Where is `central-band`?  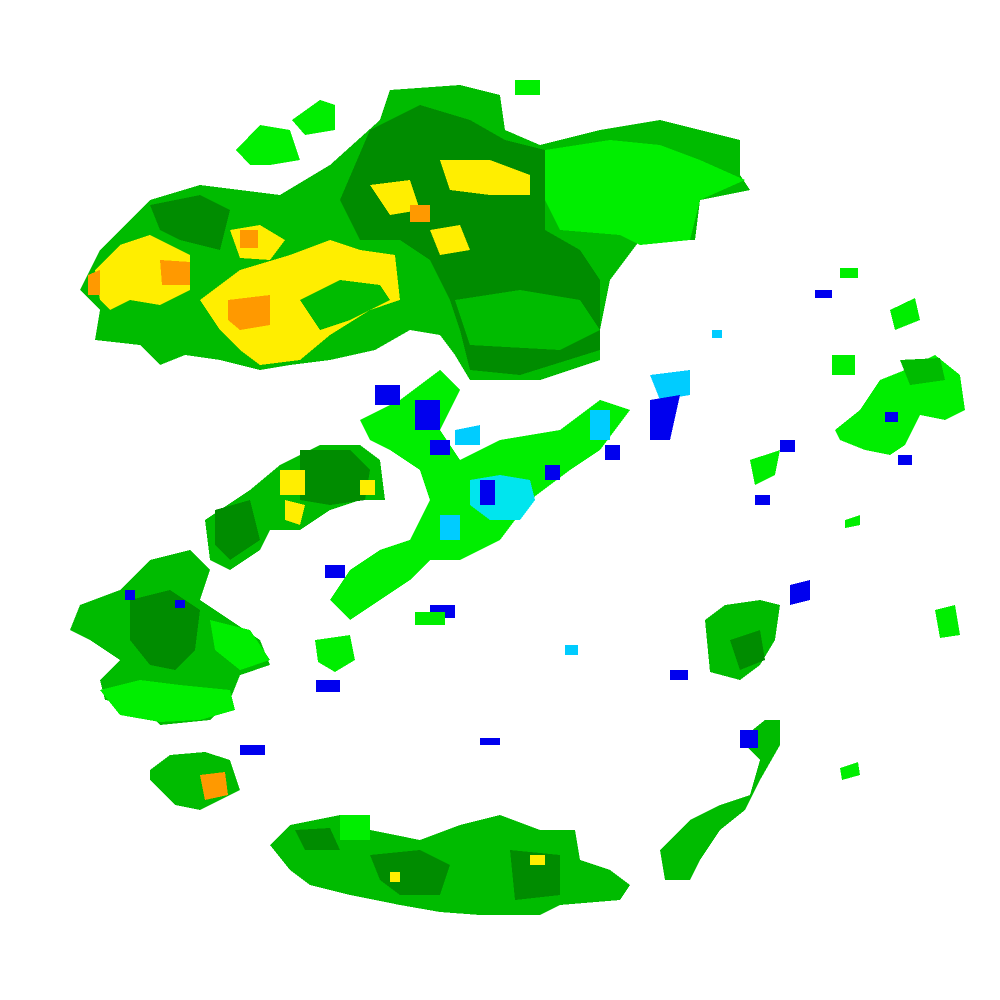
central-band is located at coordinates (507, 495).